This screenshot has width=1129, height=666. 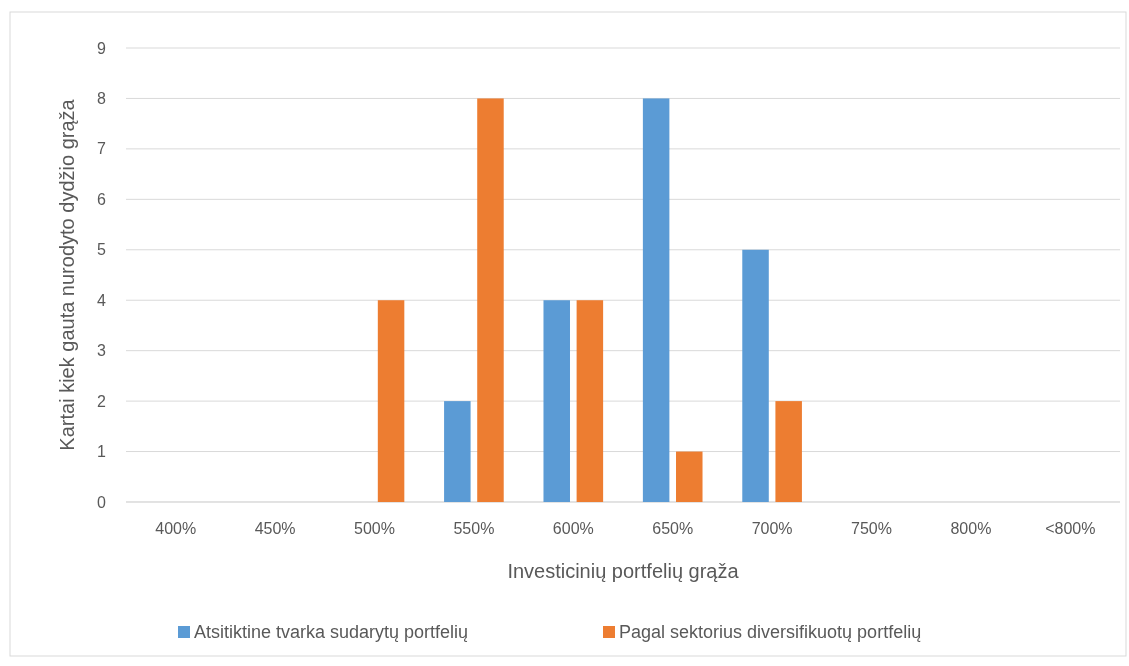 I want to click on x-tick-label: 600%, so click(x=573, y=528).